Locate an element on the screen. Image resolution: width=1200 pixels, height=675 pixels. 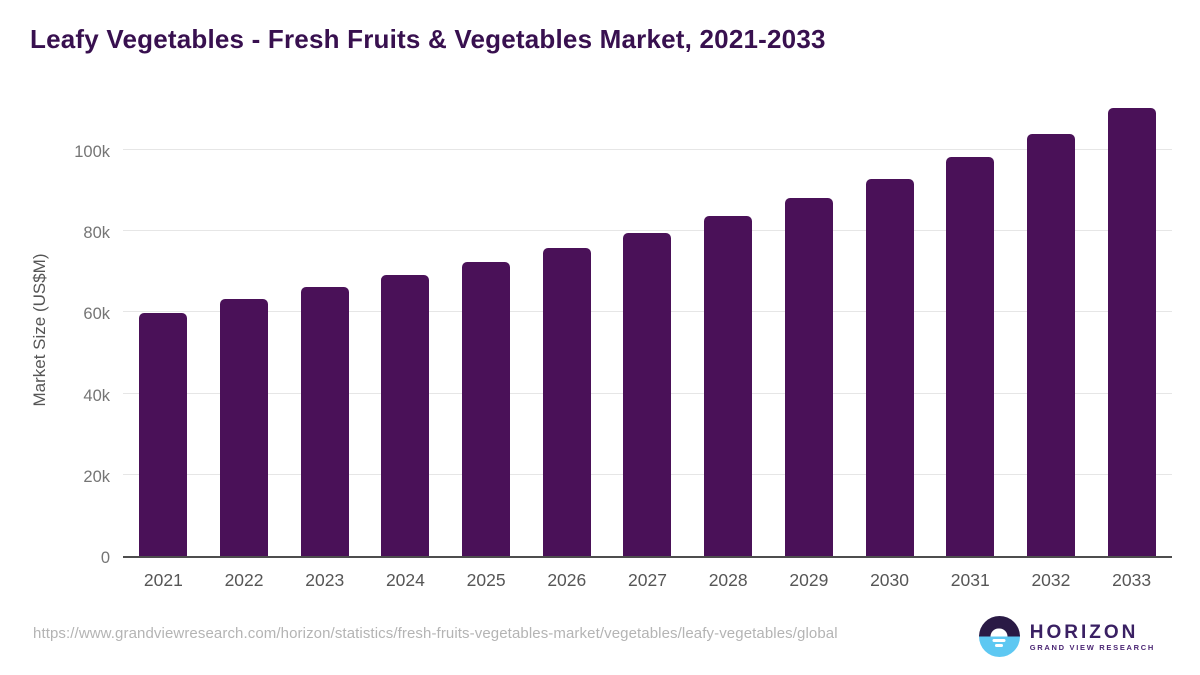
x-tick-label-2026: 2026 is located at coordinates (567, 580).